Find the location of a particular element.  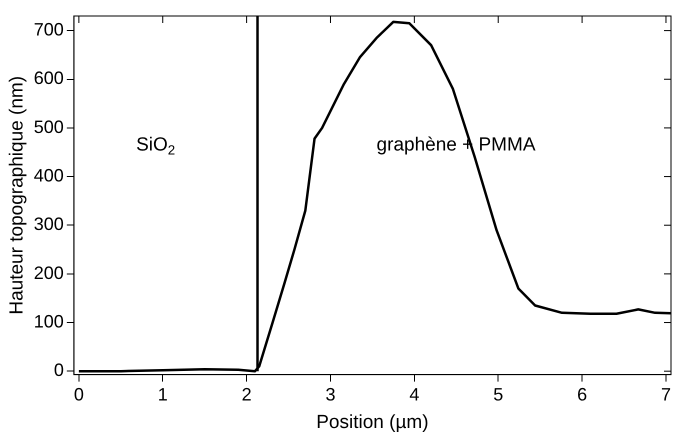

x-tick-label: 1 is located at coordinates (163, 394).